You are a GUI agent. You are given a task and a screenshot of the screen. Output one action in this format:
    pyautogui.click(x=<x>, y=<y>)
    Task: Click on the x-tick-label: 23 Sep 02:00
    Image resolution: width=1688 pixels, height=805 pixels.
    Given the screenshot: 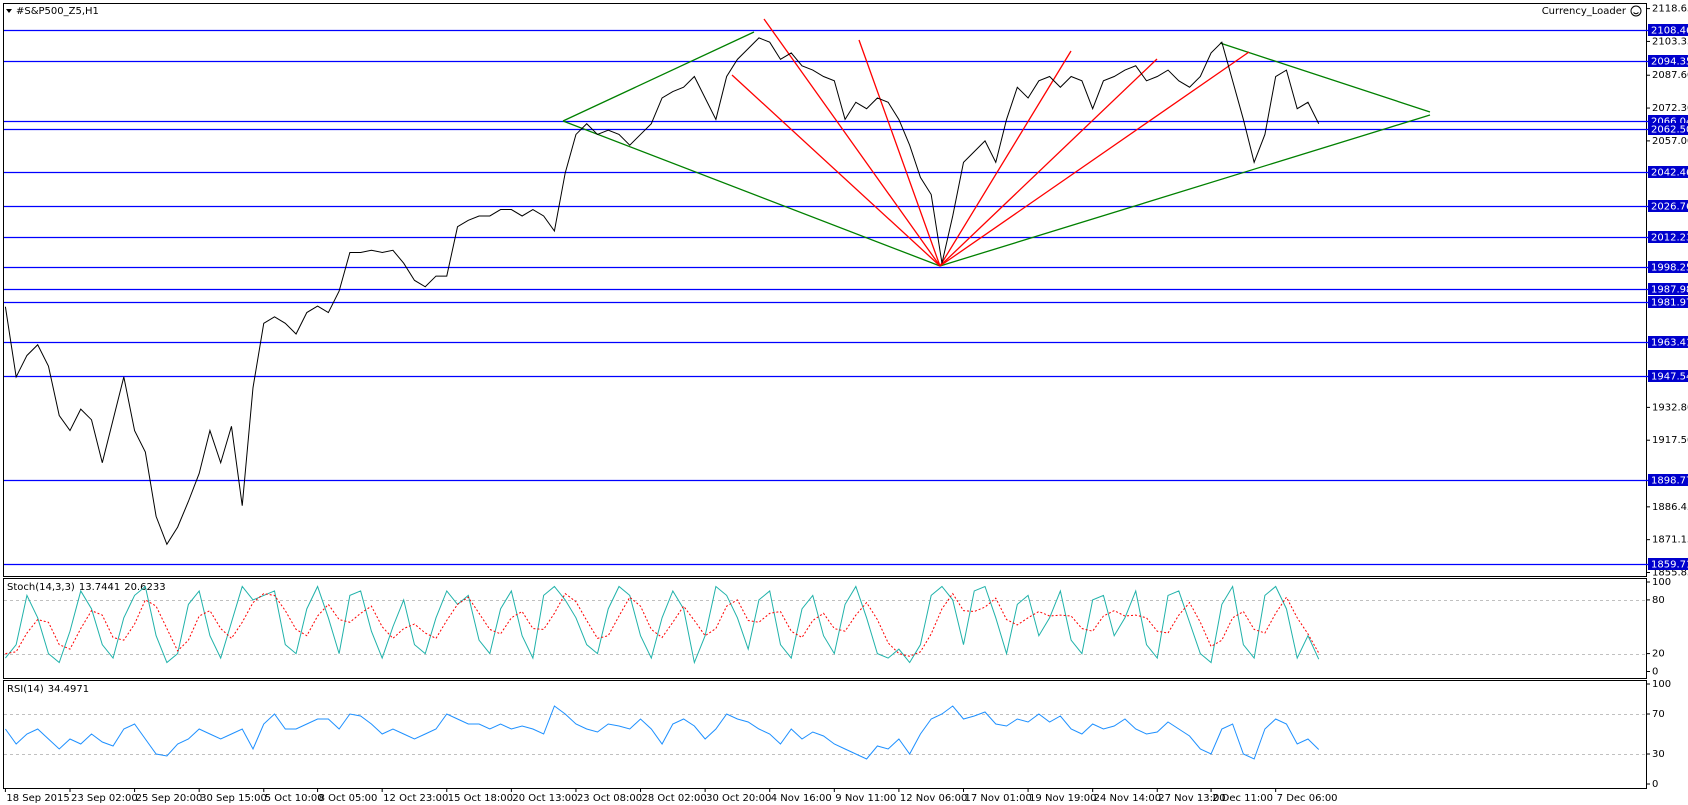 What is the action you would take?
    pyautogui.click(x=104, y=798)
    